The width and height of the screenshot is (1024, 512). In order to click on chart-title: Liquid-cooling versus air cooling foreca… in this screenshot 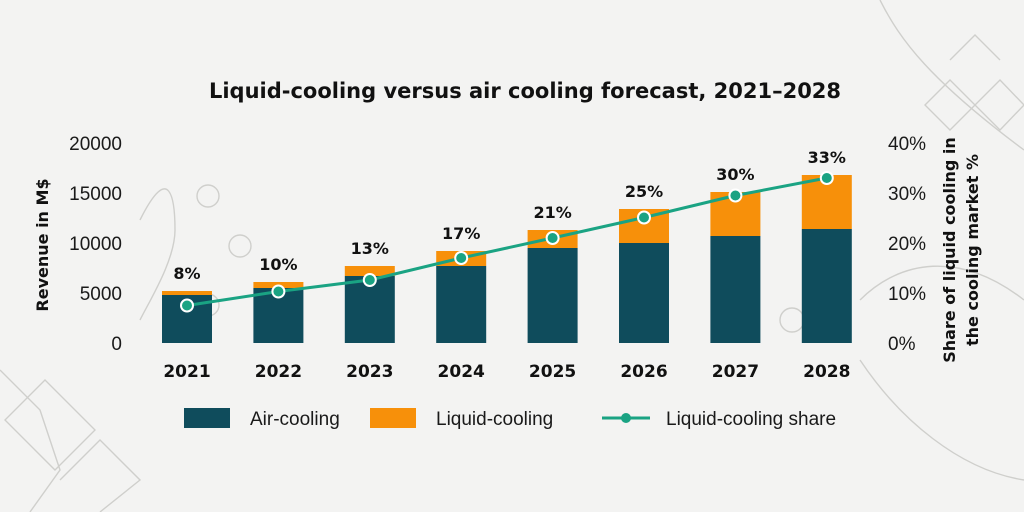, I will do `click(525, 91)`.